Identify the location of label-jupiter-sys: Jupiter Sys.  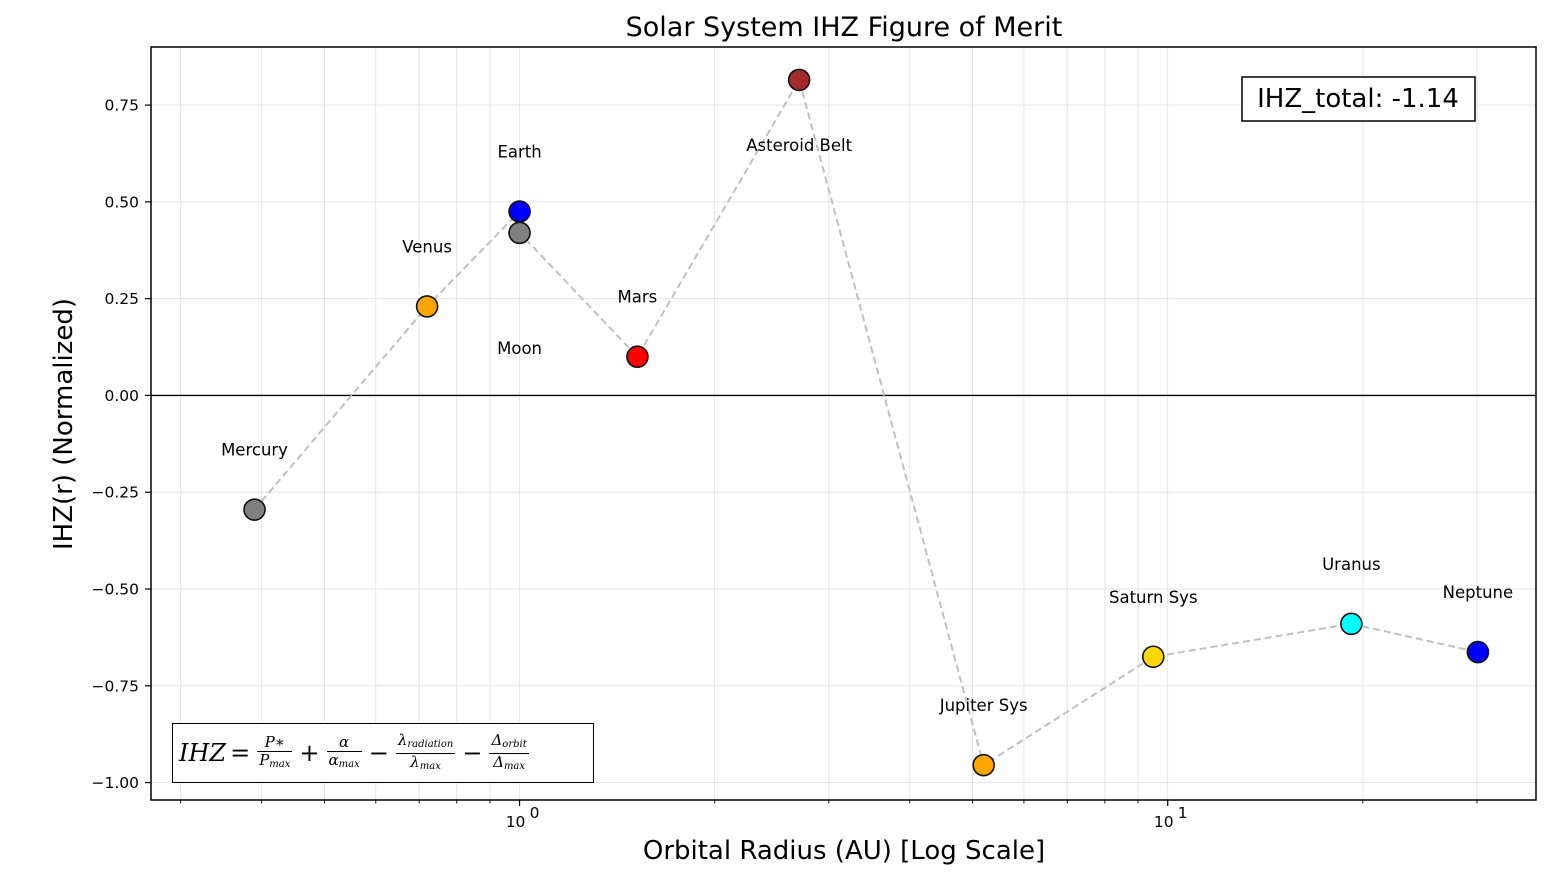
(983, 705).